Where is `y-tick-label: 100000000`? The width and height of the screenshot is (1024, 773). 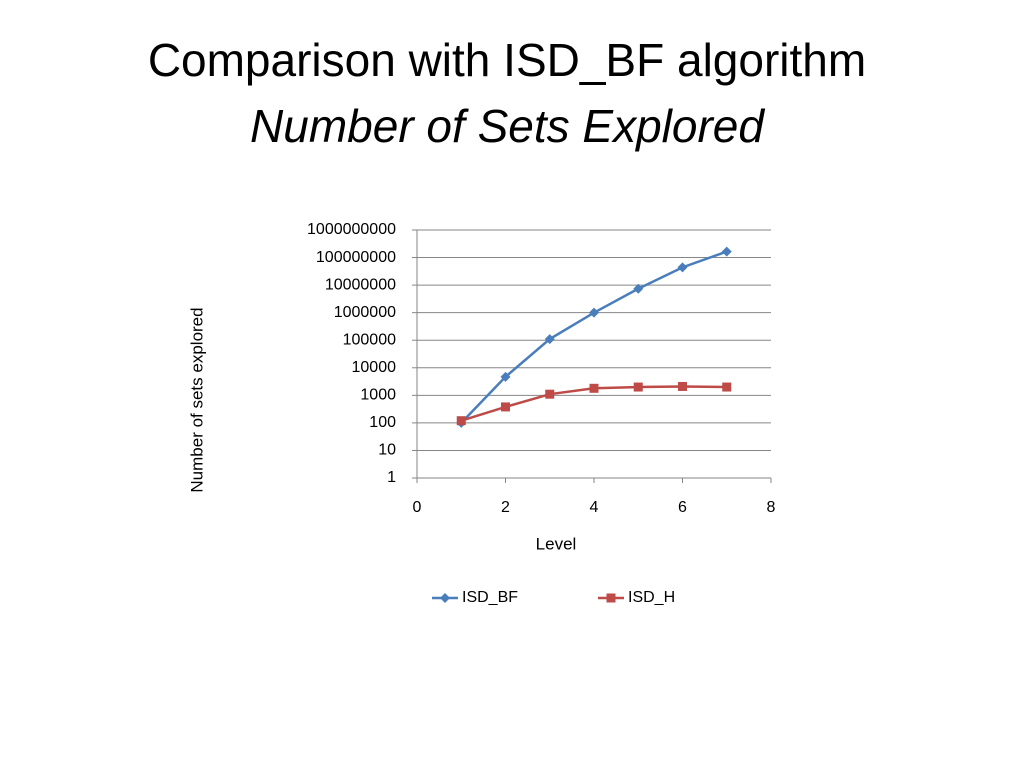
y-tick-label: 100000000 is located at coordinates (356, 257).